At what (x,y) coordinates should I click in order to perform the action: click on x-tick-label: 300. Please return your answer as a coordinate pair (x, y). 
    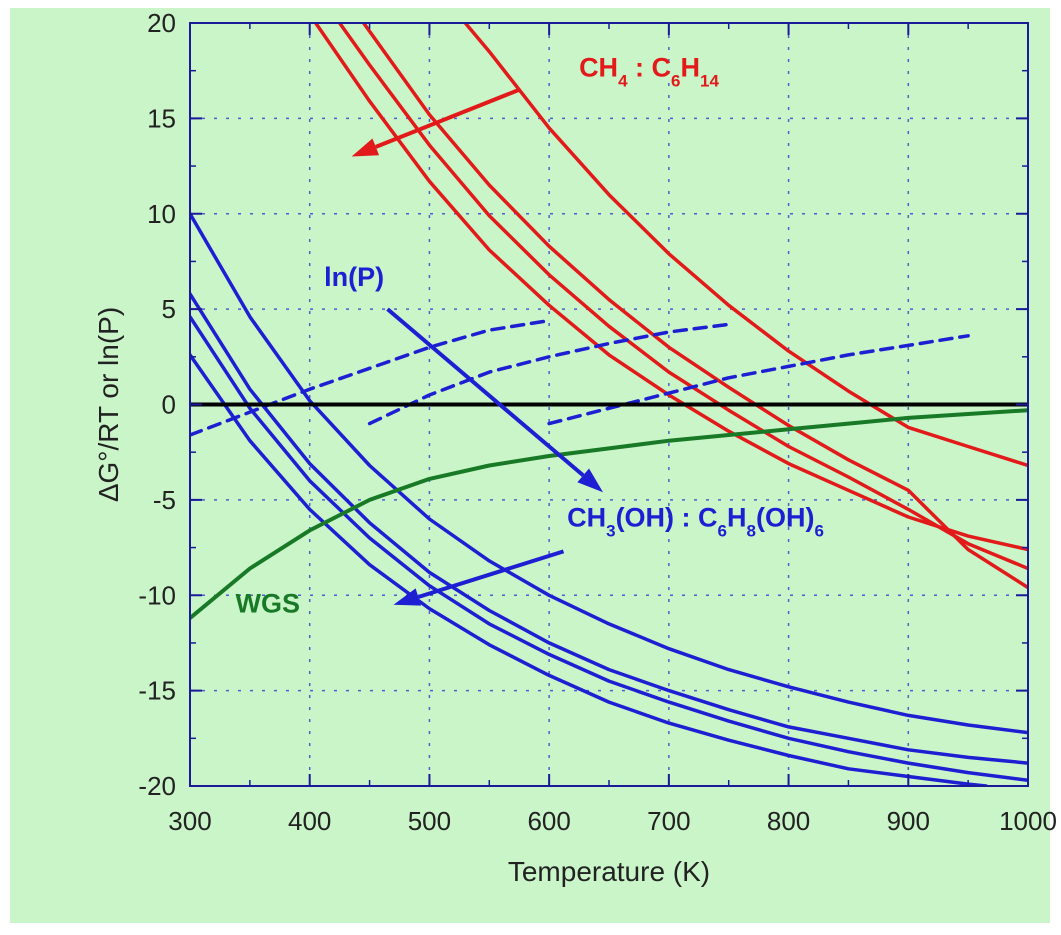
    Looking at the image, I should click on (189, 821).